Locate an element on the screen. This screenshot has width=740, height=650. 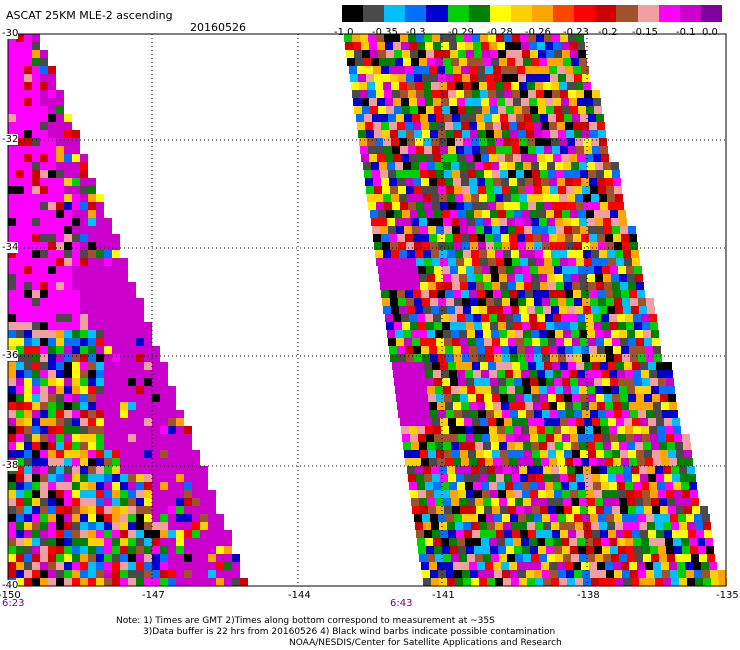
colorbar-tick-label: -1.0 is located at coordinates (344, 32).